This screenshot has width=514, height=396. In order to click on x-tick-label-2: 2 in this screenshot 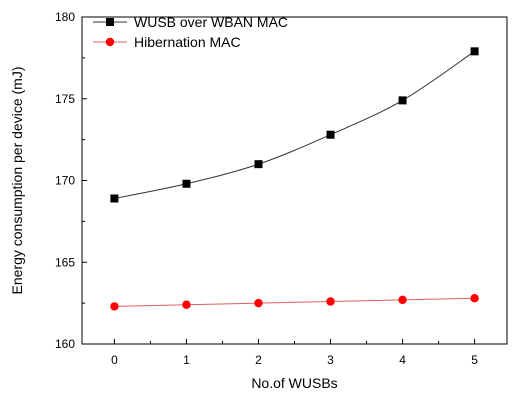, I will do `click(258, 360)`.